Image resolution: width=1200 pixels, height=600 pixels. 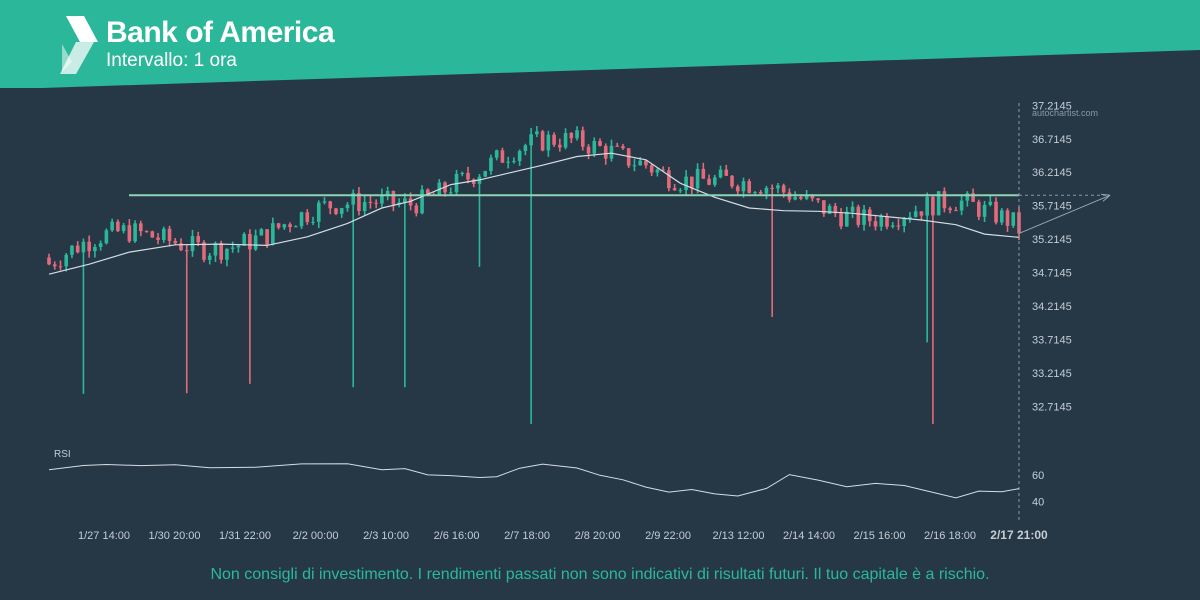 I want to click on price-tick-label: 33.7145, so click(x=1052, y=340).